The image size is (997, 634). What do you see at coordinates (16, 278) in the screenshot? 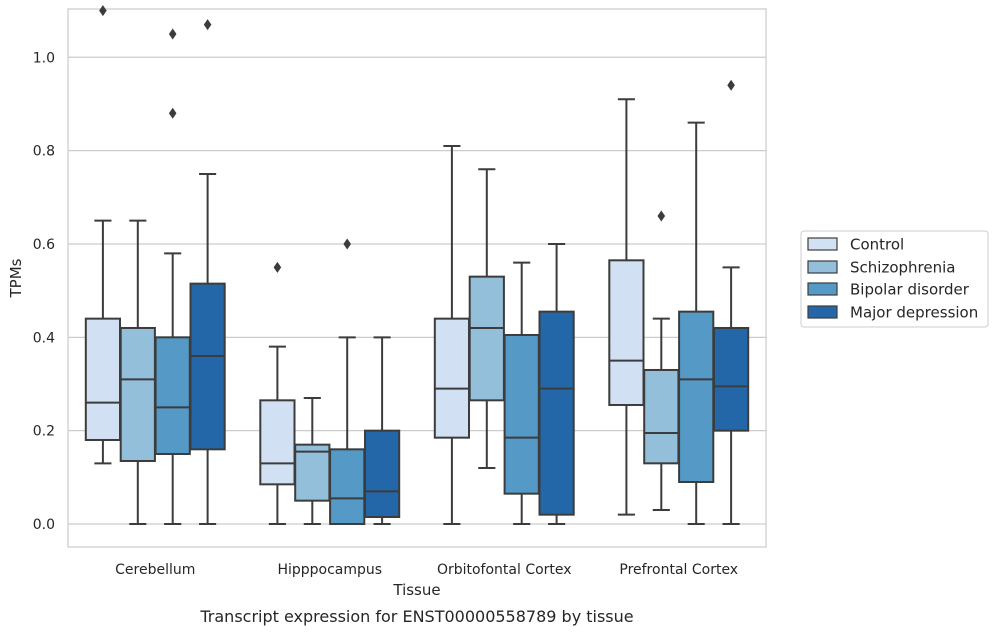
I see `y-axis-label: TPMs` at bounding box center [16, 278].